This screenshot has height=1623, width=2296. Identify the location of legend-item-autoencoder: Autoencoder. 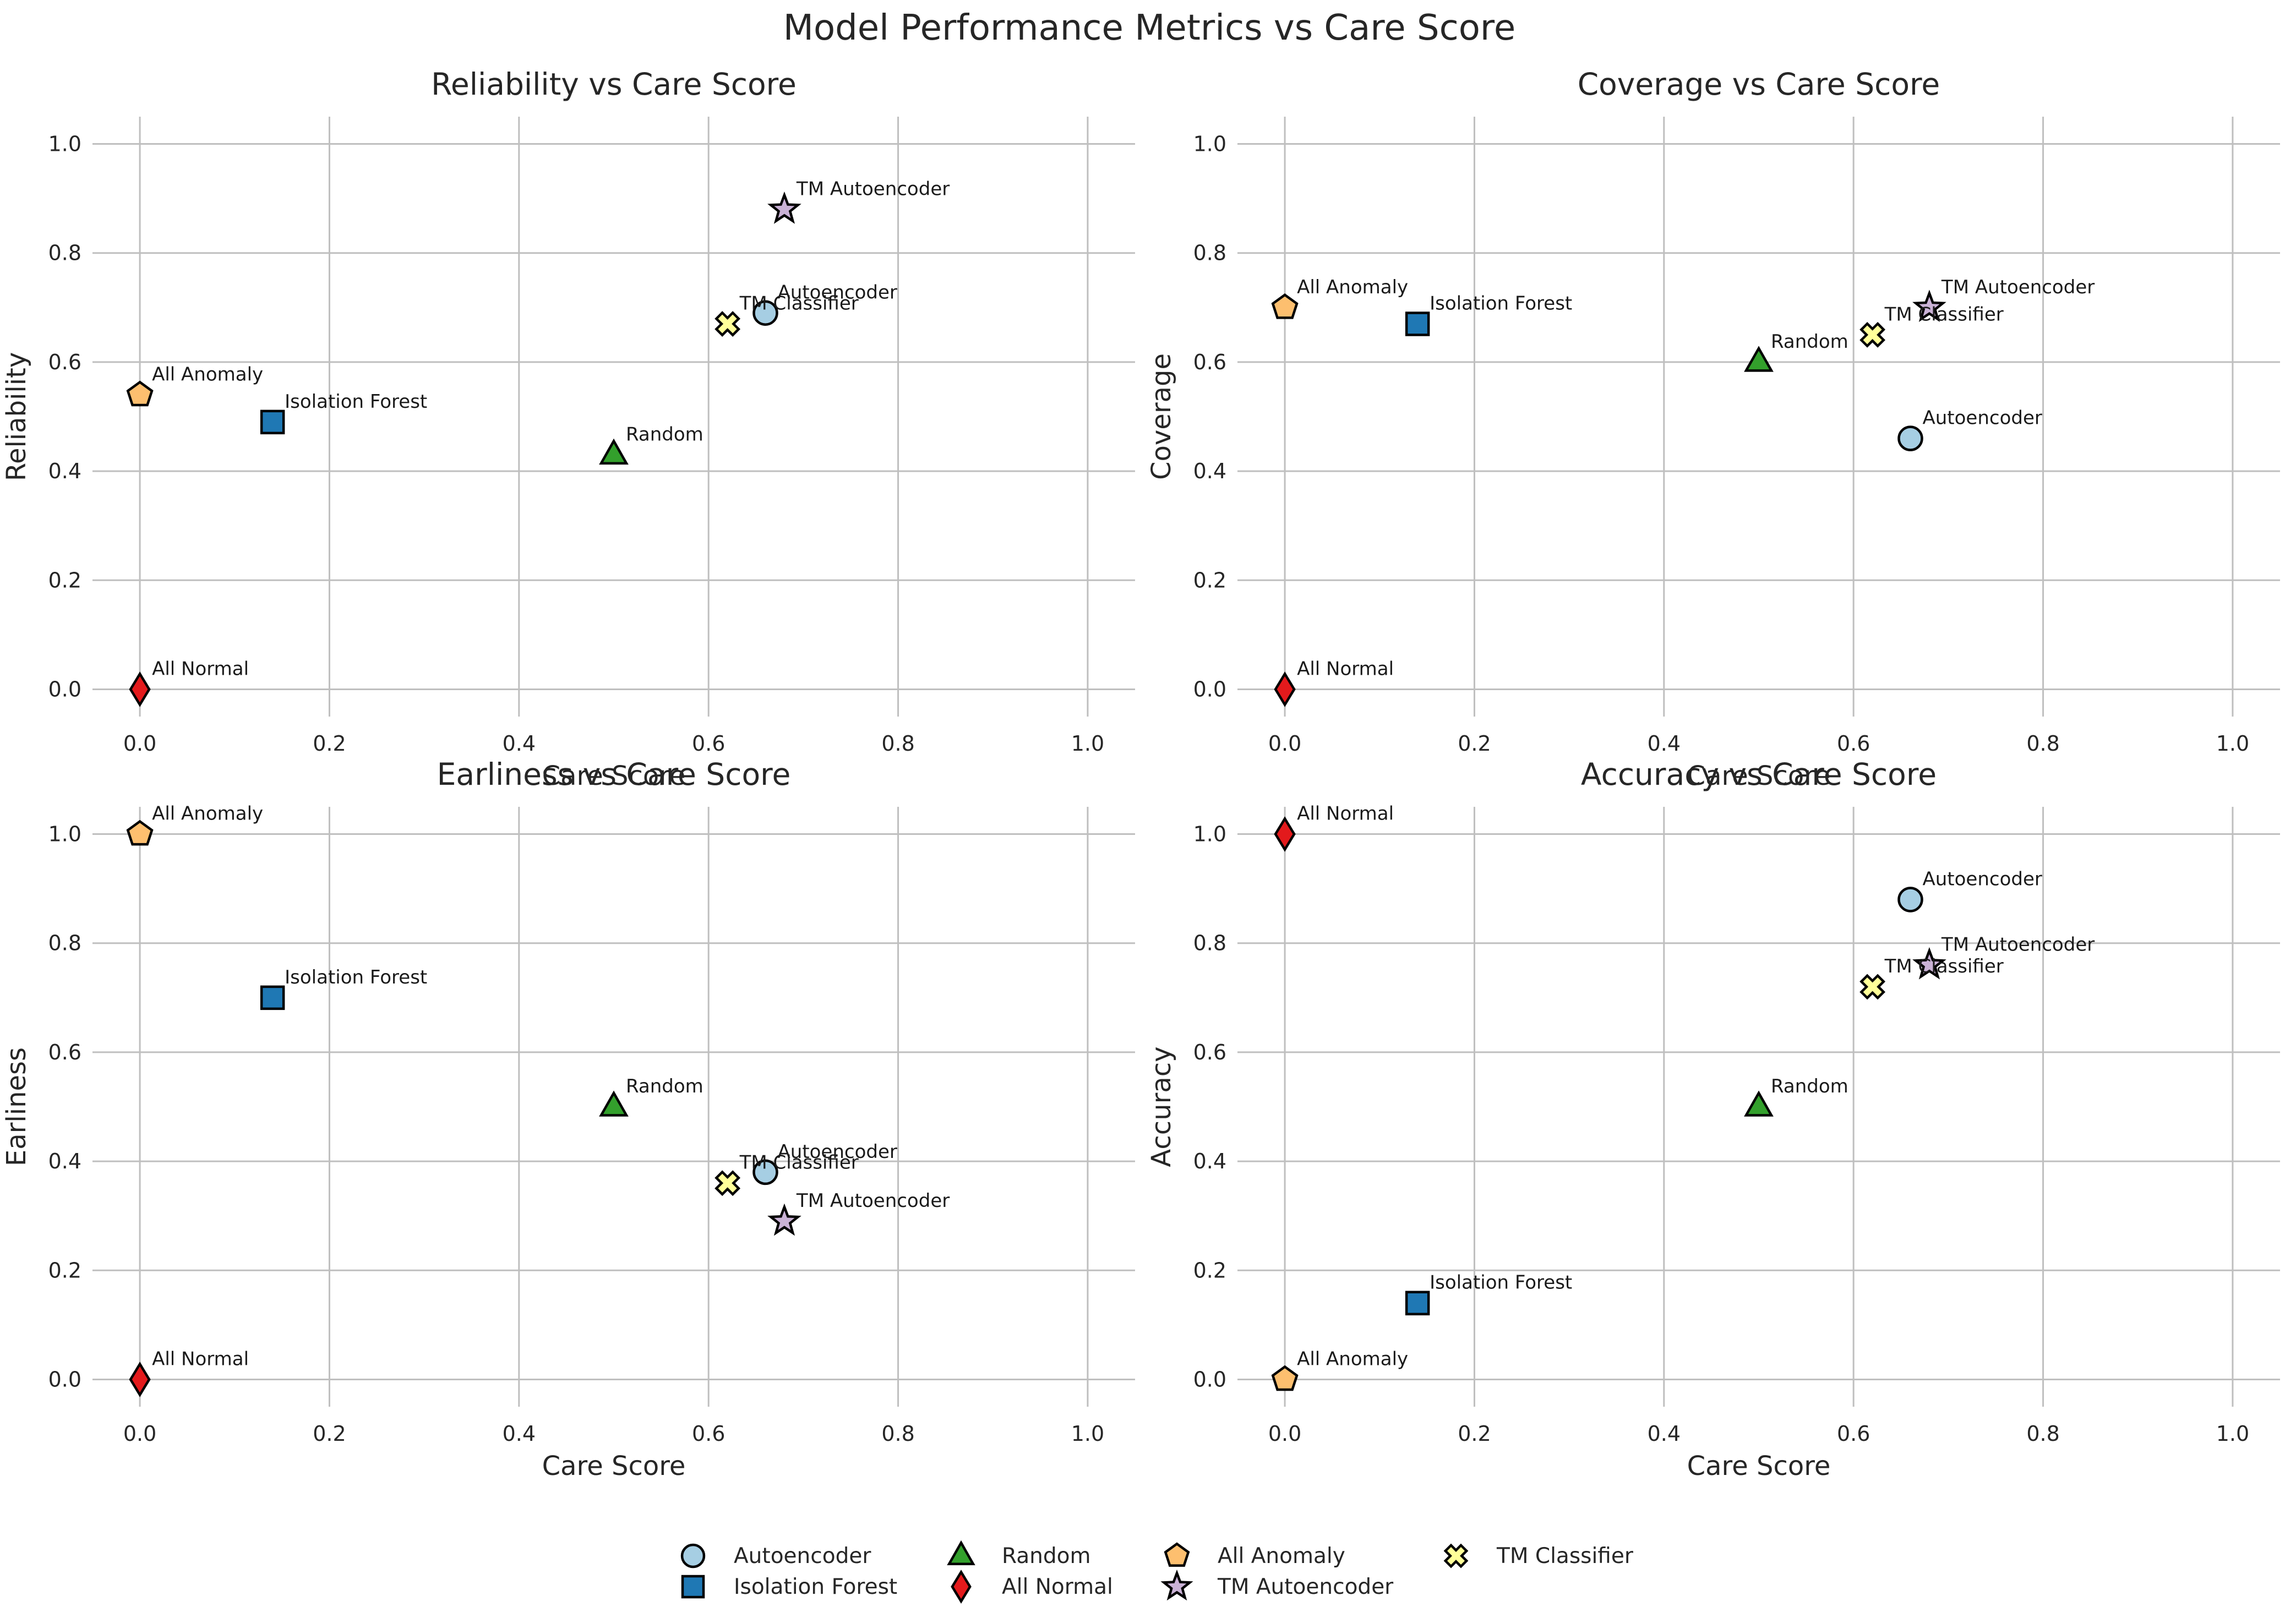
(776, 1556).